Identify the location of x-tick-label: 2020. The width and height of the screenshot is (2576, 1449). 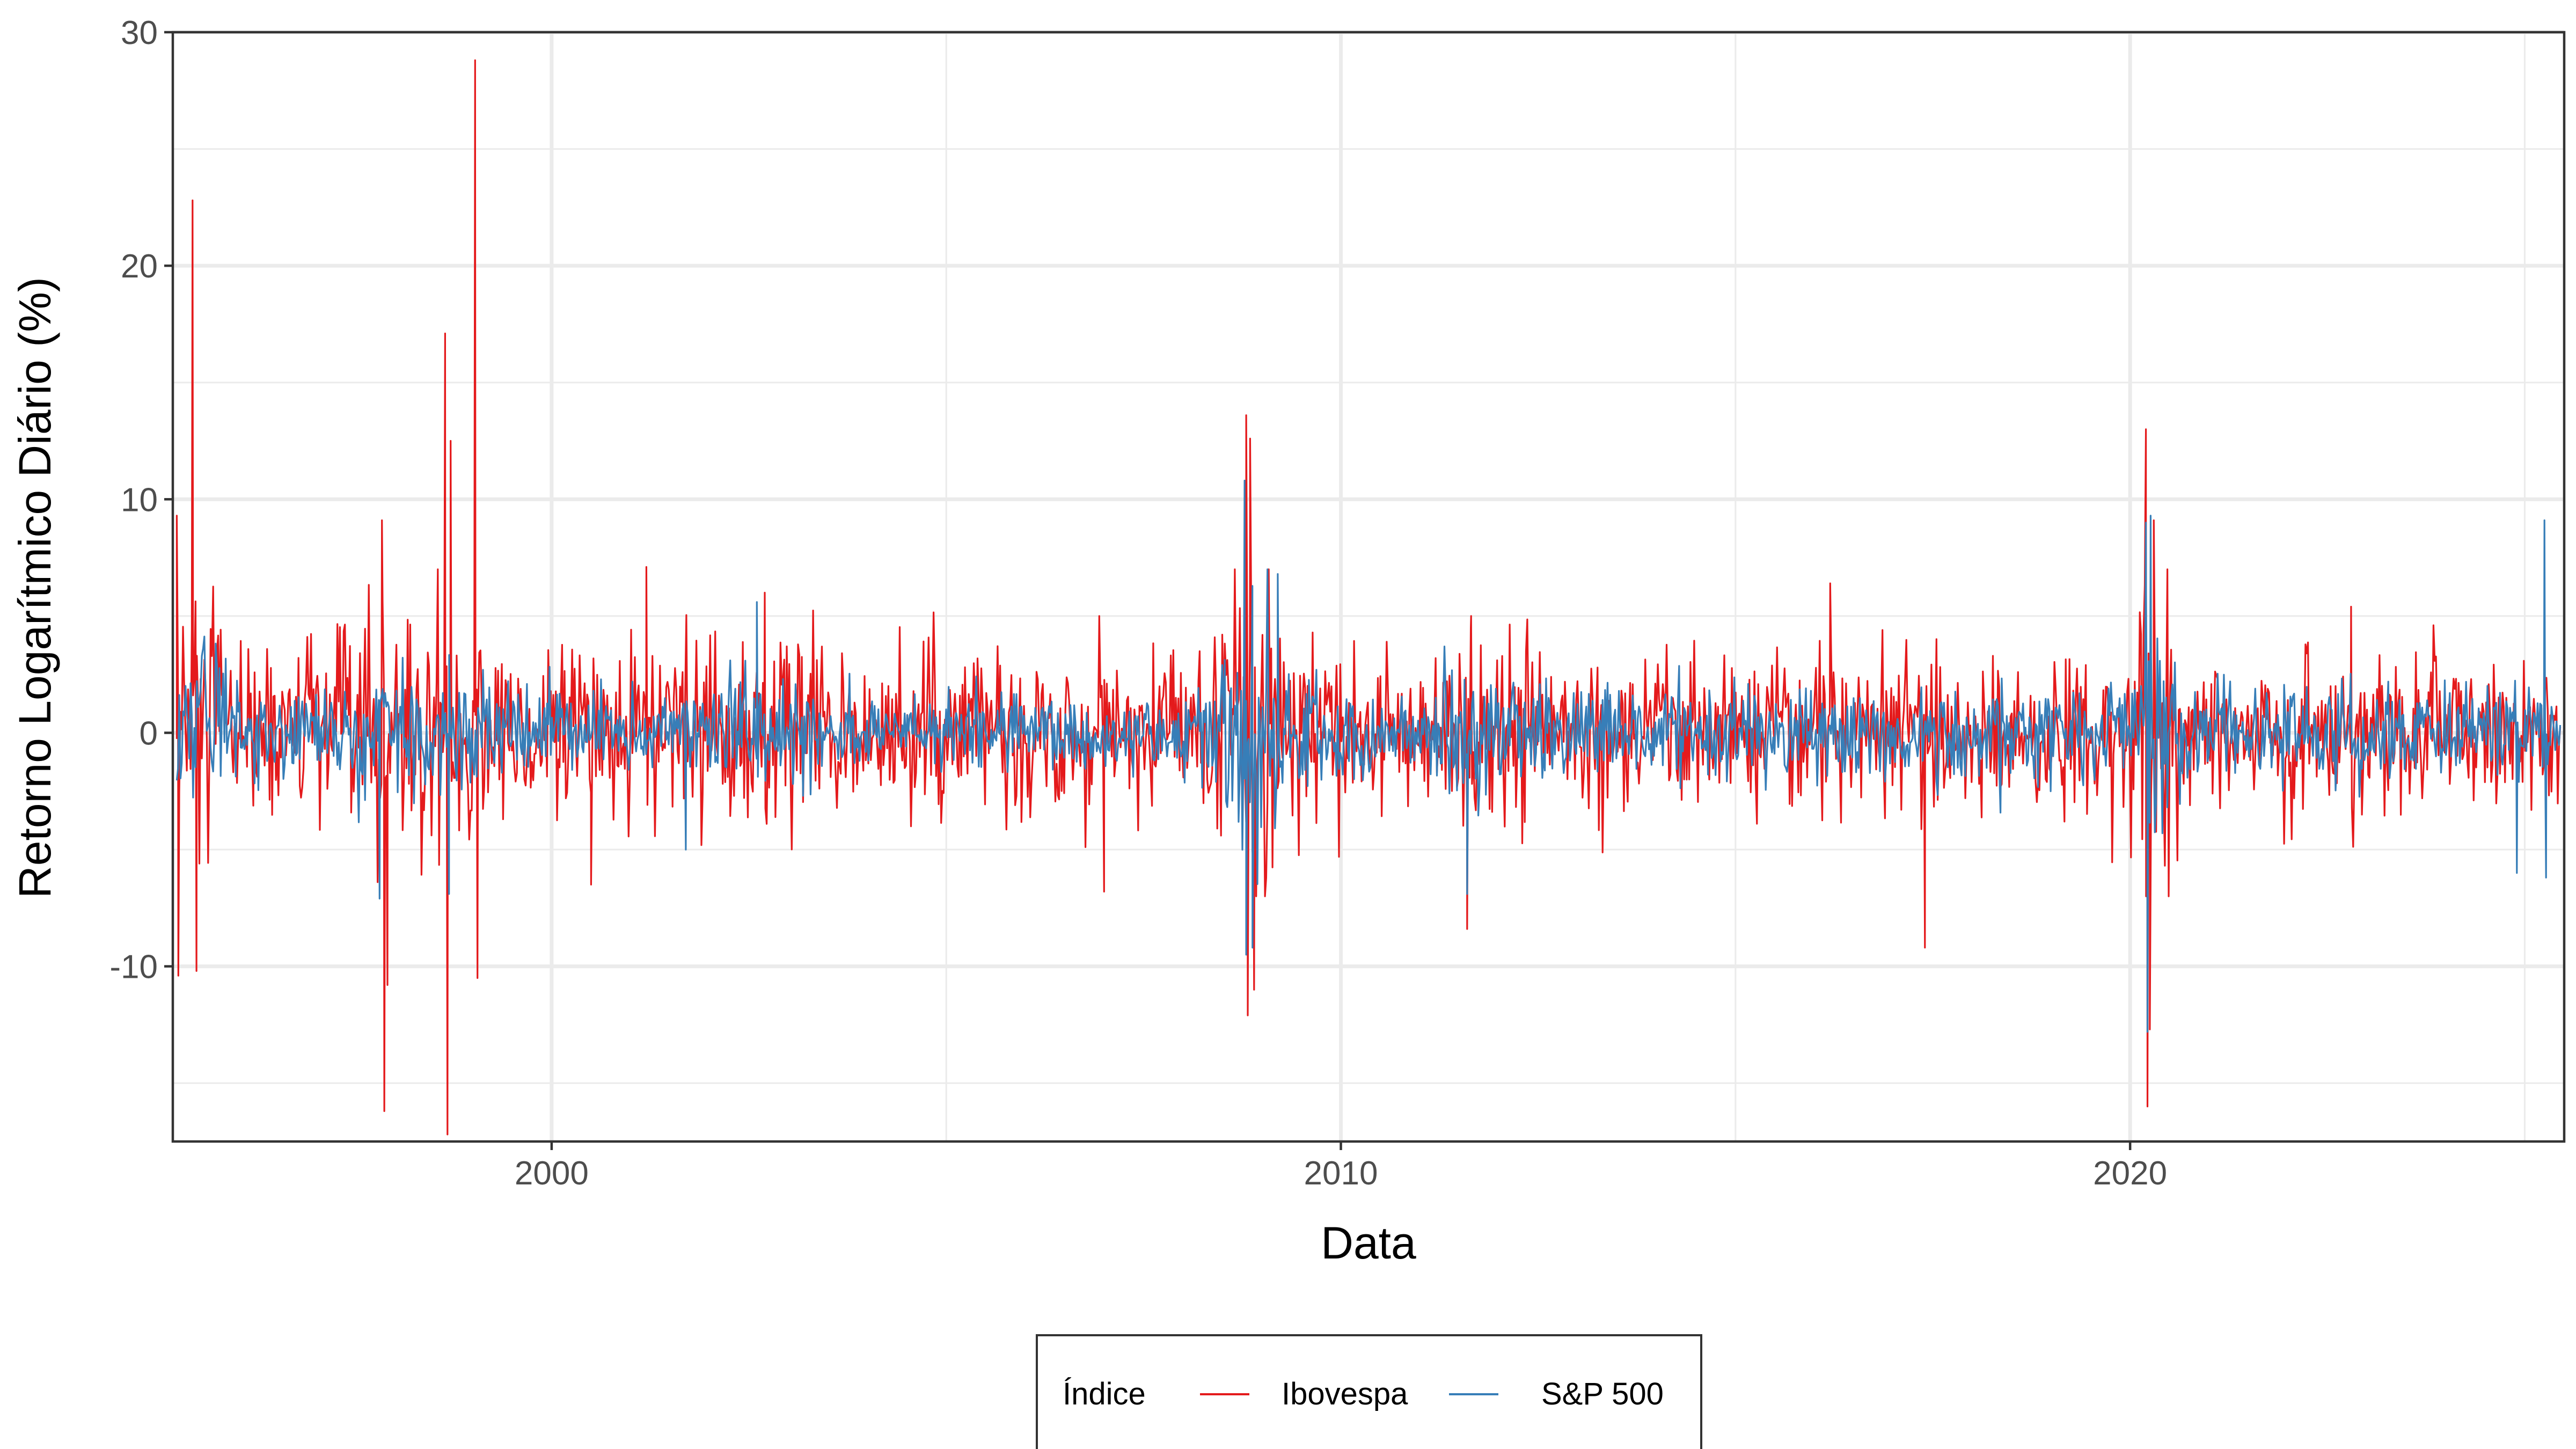
(2130, 1173).